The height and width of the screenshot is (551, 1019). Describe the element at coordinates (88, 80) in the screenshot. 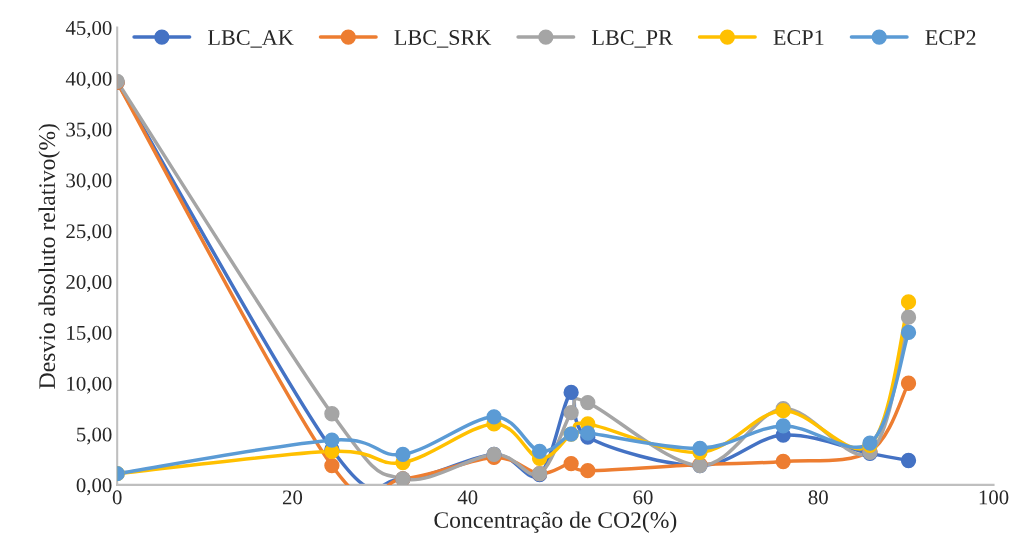

I see `y-tick-label: 40,00` at that location.